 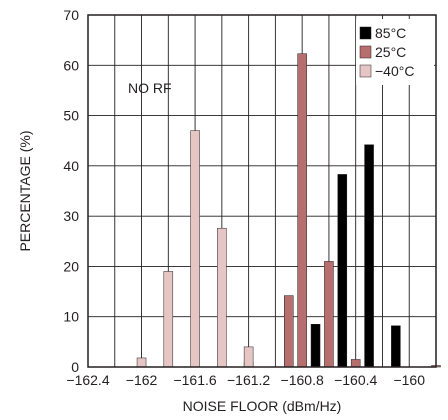 I want to click on legend-label-minus40c: −40°C, so click(x=394, y=71).